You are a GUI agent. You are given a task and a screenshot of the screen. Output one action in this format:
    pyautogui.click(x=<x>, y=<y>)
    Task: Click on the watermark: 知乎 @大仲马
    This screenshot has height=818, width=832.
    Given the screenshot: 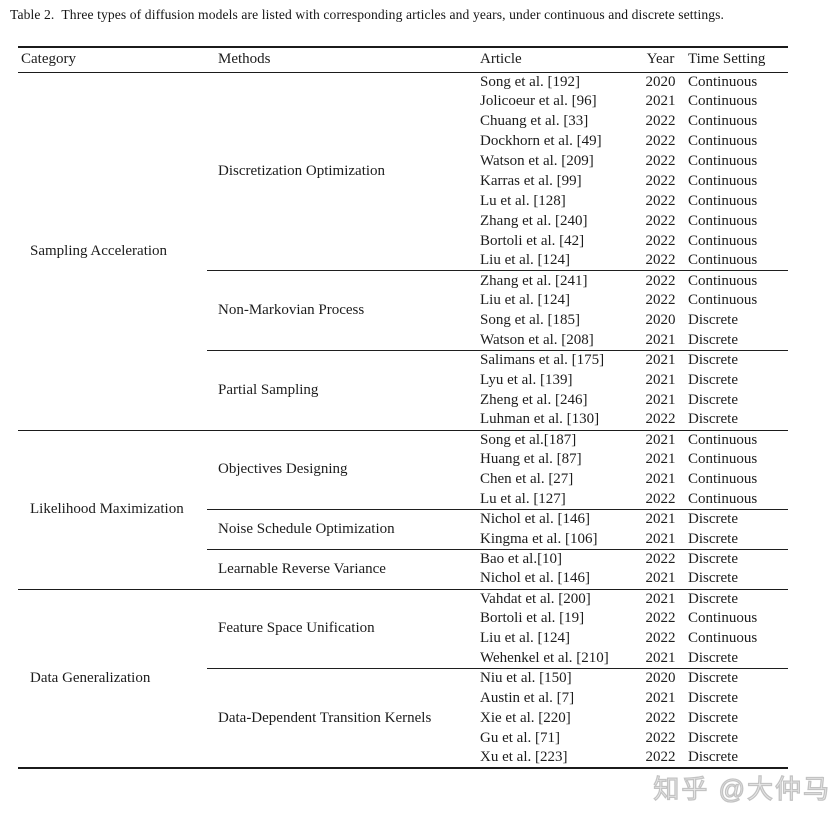 What is the action you would take?
    pyautogui.click(x=742, y=788)
    